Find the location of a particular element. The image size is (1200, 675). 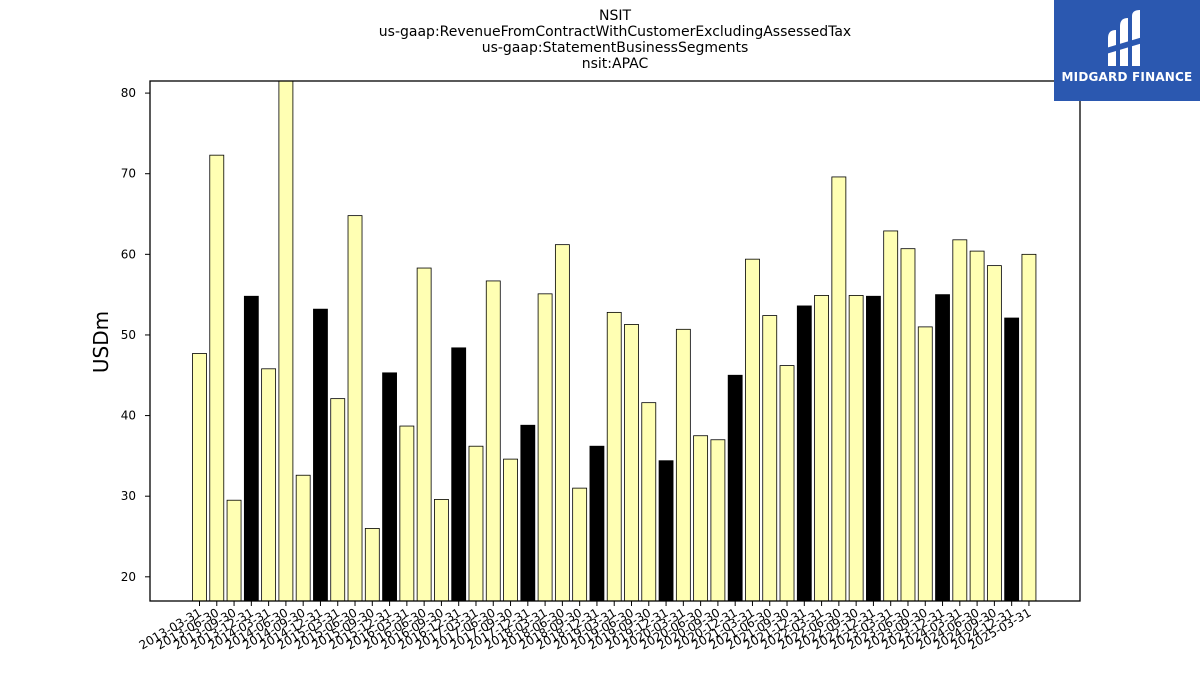

y-axis: 20 30 40 50 60 70 80 is located at coordinates (135, 335).